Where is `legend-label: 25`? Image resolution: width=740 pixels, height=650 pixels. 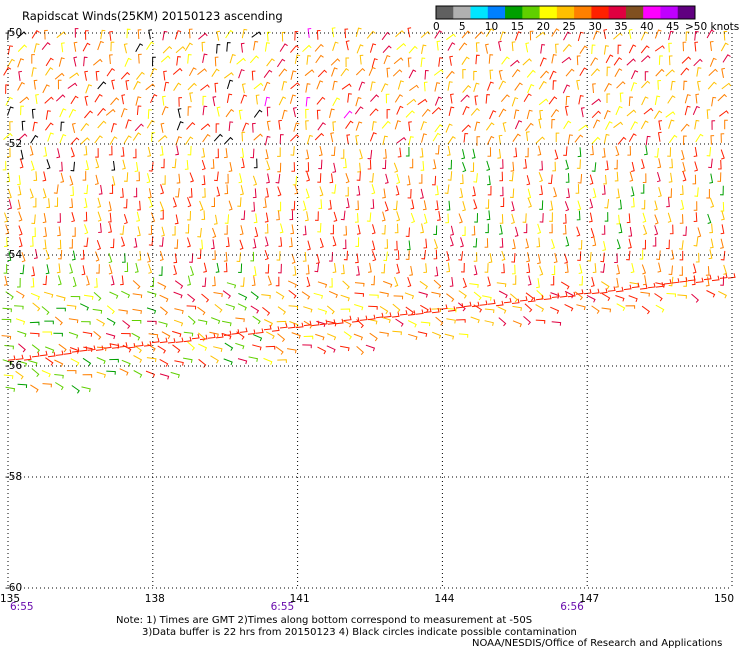
legend-label: 25 is located at coordinates (569, 27).